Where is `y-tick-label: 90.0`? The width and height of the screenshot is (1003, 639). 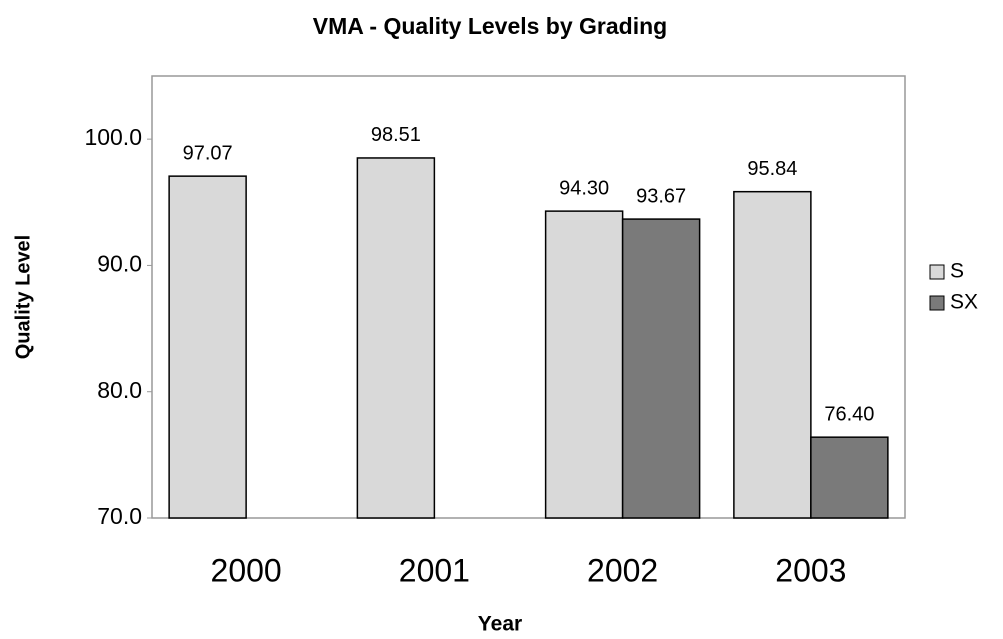
y-tick-label: 90.0 is located at coordinates (119, 264).